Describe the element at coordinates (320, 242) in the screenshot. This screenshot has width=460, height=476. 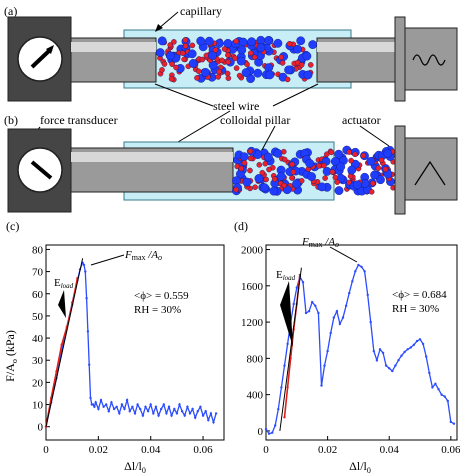
I see `chart-d-peak-label: Fmax /Ao` at that location.